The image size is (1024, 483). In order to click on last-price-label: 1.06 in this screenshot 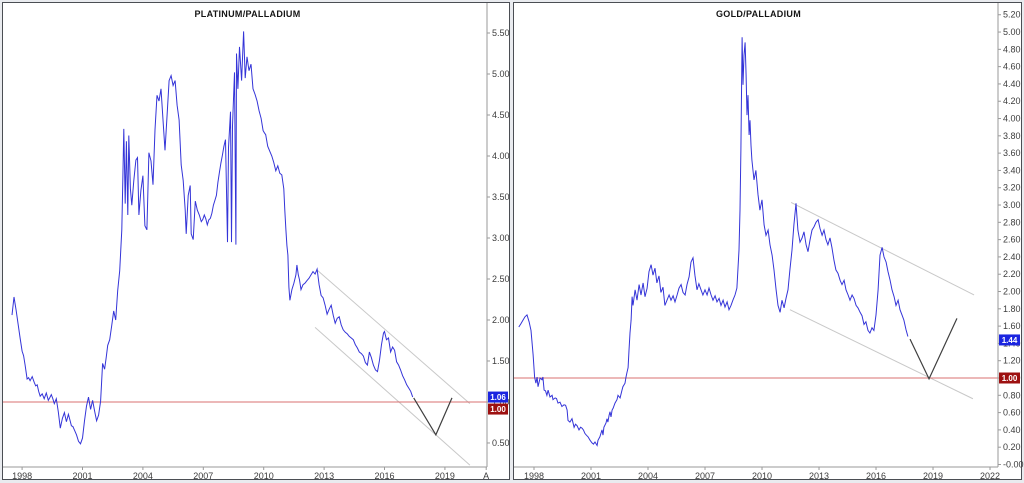, I will do `click(498, 397)`.